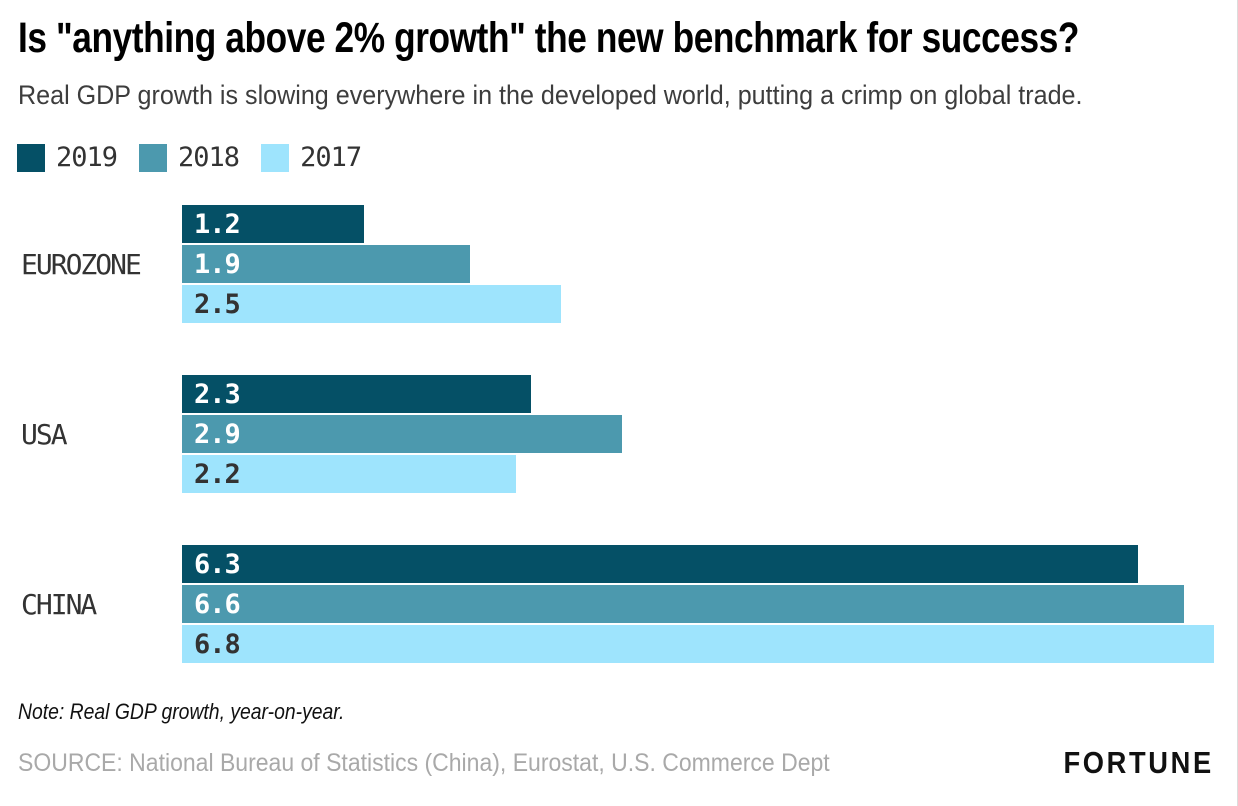 Image resolution: width=1238 pixels, height=806 pixels. I want to click on bar-value-label: 6.3, so click(217, 564).